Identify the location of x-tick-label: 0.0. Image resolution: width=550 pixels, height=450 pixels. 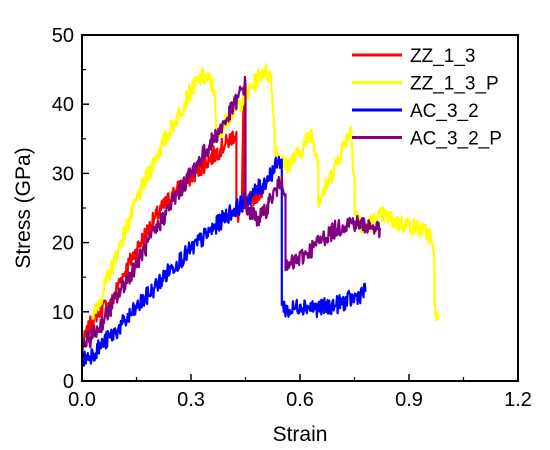
(82, 400).